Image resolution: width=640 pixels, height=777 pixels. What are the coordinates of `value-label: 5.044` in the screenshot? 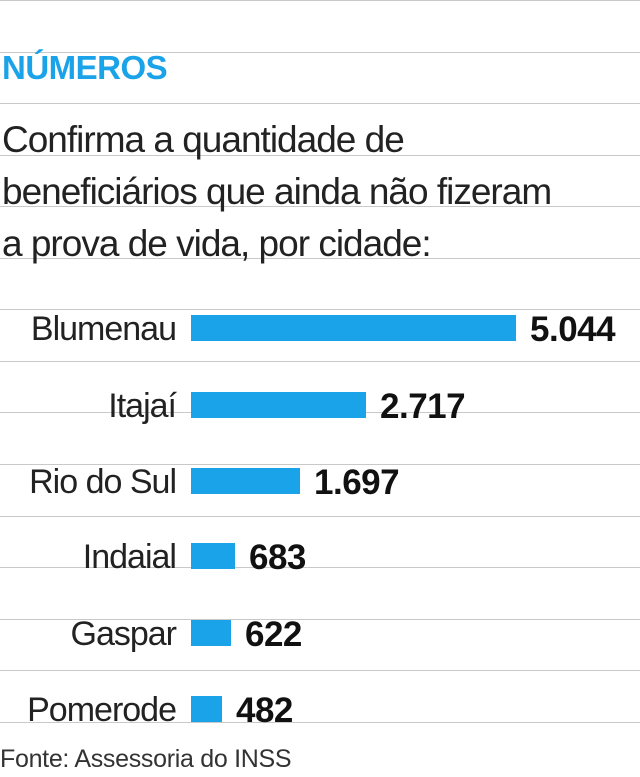 It's located at (573, 329).